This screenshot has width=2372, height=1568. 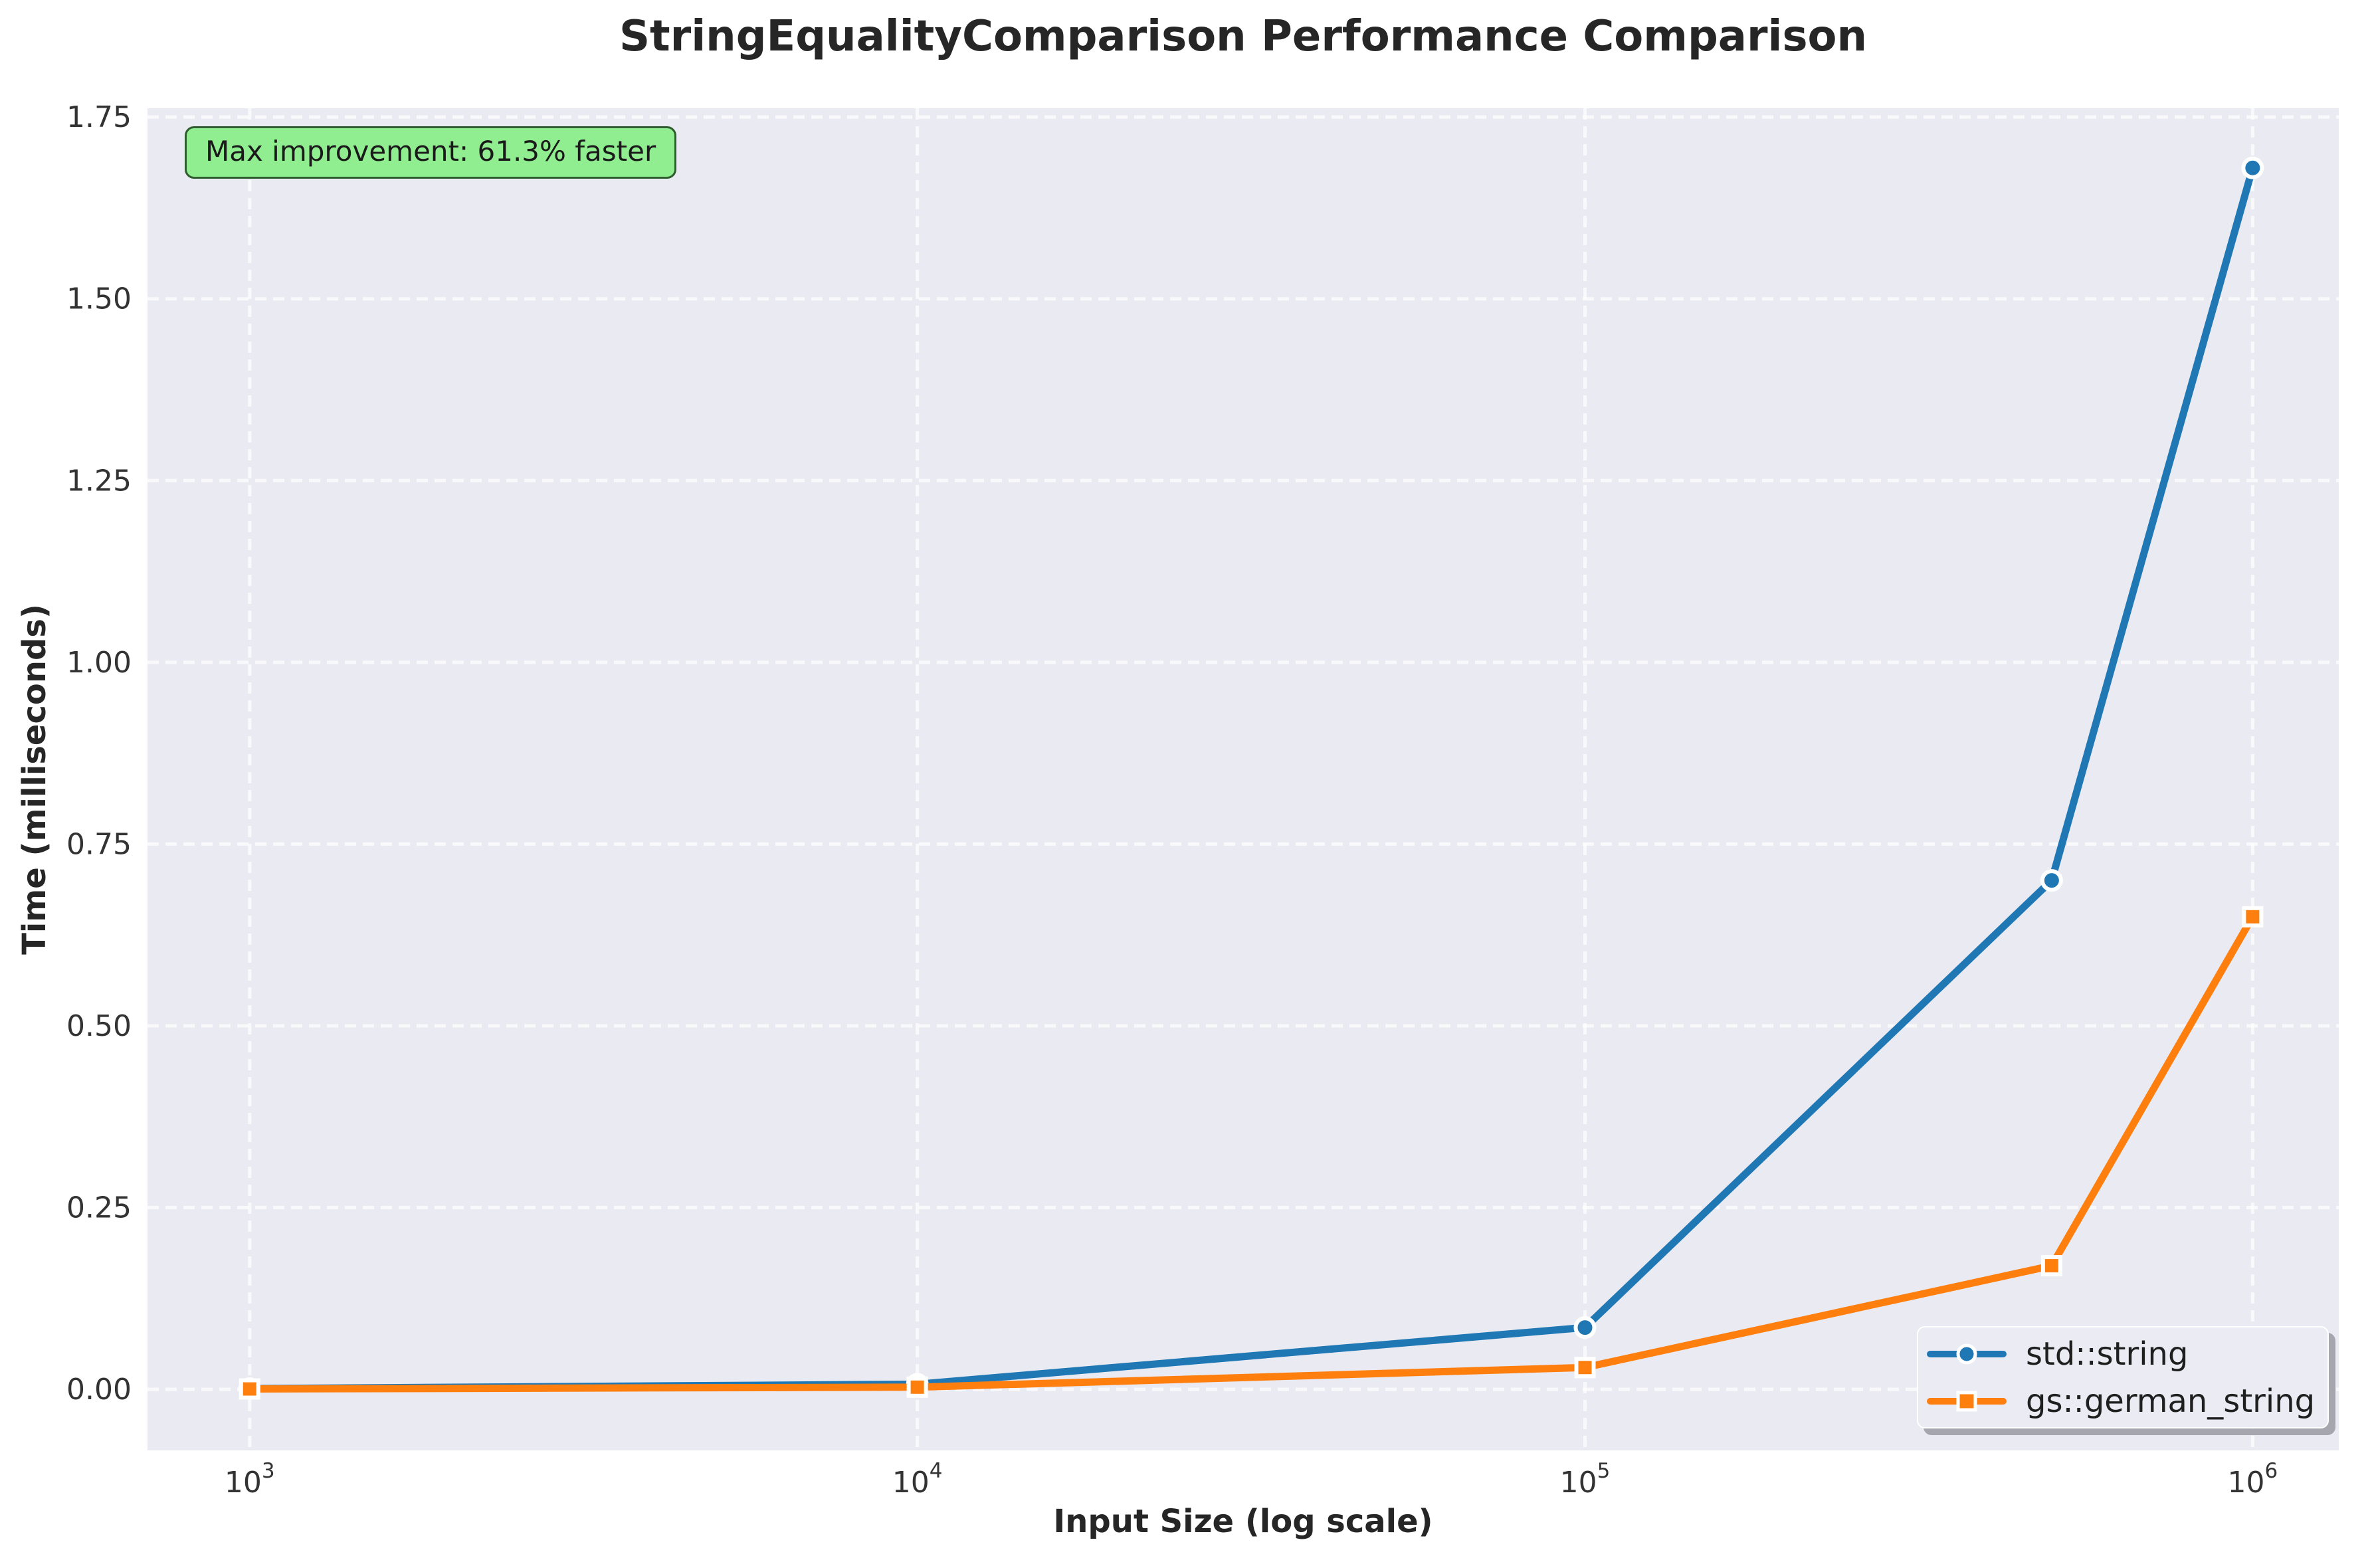 I want to click on square-marker-swatch, so click(x=1967, y=1401).